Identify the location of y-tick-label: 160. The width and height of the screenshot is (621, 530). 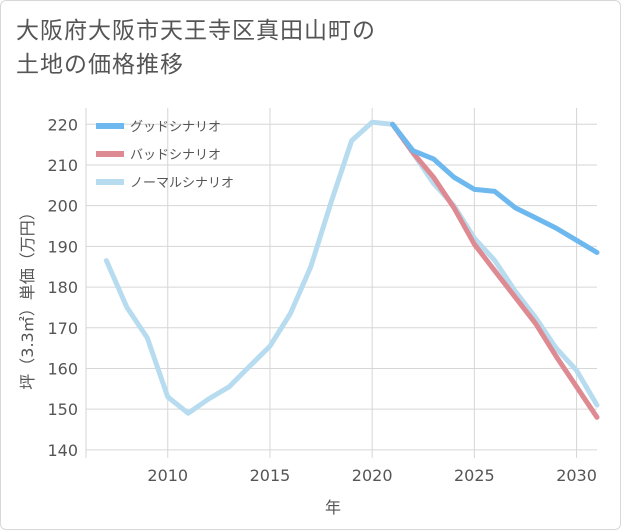
(62, 368).